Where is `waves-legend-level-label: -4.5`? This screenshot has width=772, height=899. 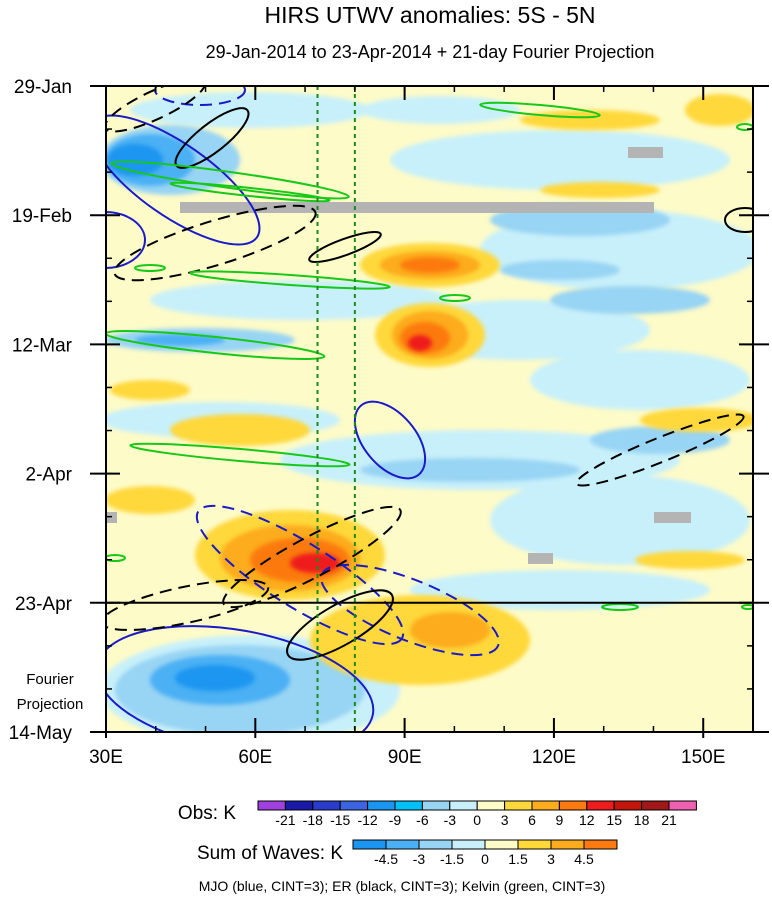
waves-legend-level-label: -4.5 is located at coordinates (386, 859).